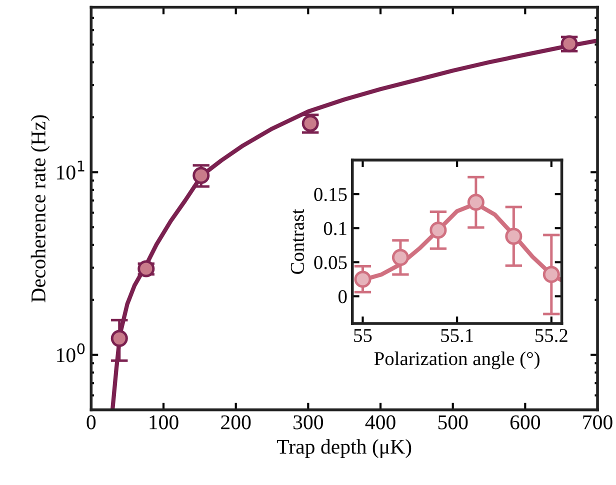 This screenshot has width=616, height=485. What do you see at coordinates (335, 229) in the screenshot?
I see `y-tick-label: 0.1` at bounding box center [335, 229].